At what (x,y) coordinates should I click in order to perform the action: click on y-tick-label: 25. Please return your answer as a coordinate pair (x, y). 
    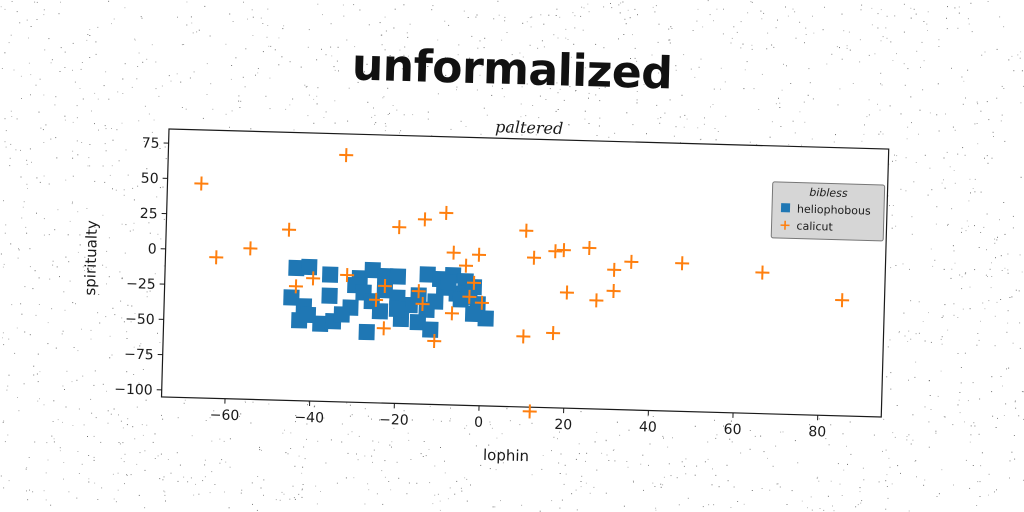
    Looking at the image, I should click on (149, 214).